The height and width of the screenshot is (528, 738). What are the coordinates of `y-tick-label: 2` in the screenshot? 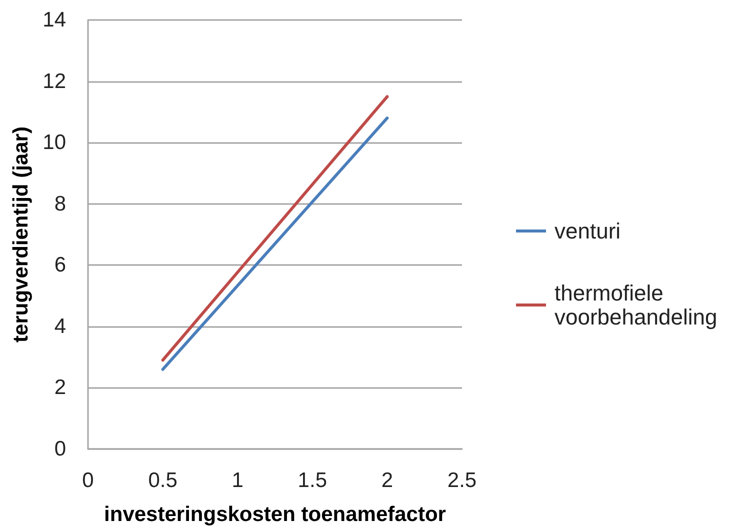 It's located at (60, 388).